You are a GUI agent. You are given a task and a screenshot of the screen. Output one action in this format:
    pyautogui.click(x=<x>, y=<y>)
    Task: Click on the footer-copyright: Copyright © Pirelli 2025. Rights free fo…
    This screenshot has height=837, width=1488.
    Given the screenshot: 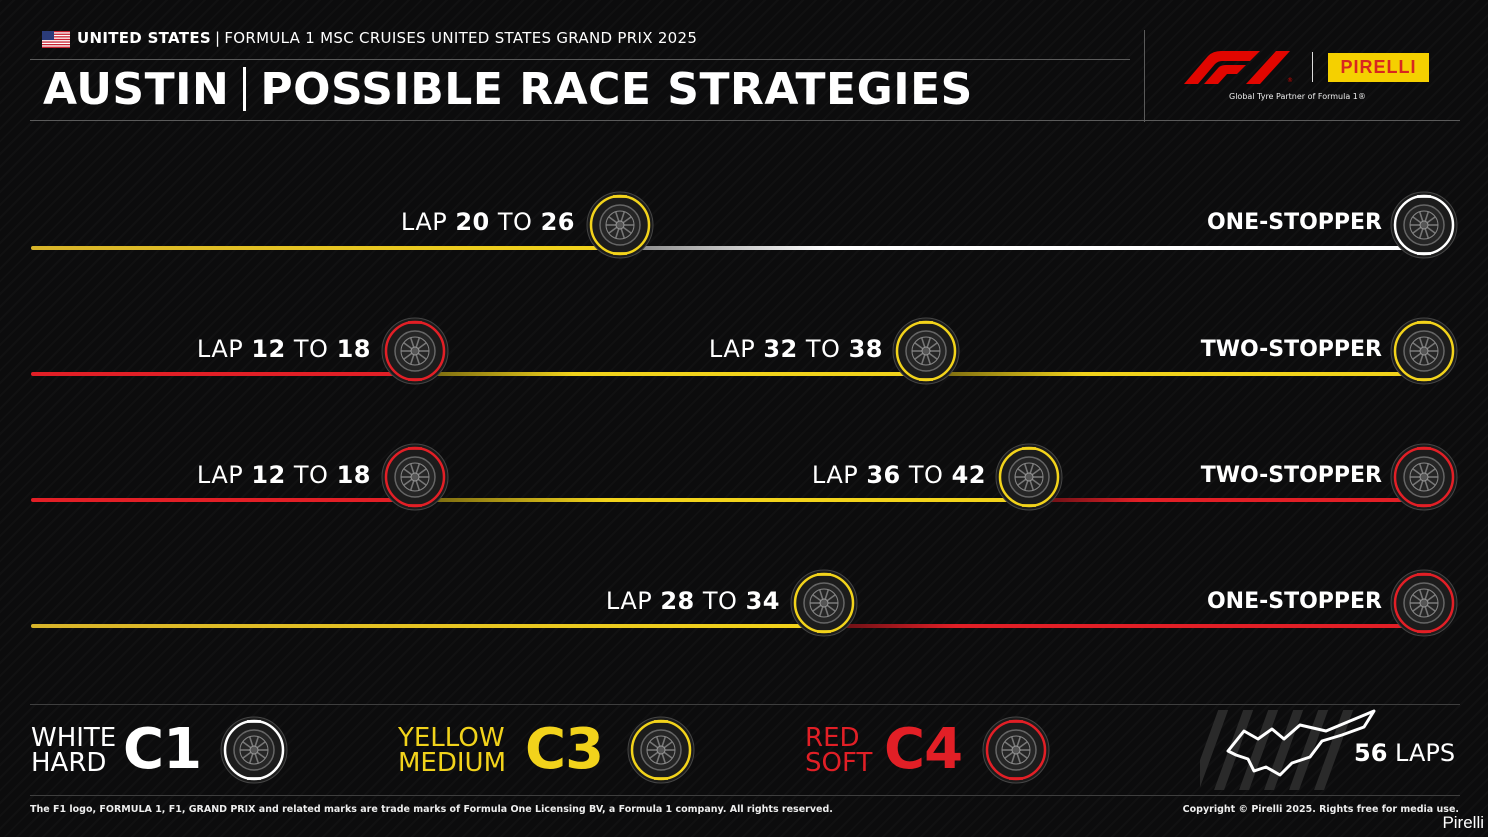 What is the action you would take?
    pyautogui.click(x=1320, y=809)
    